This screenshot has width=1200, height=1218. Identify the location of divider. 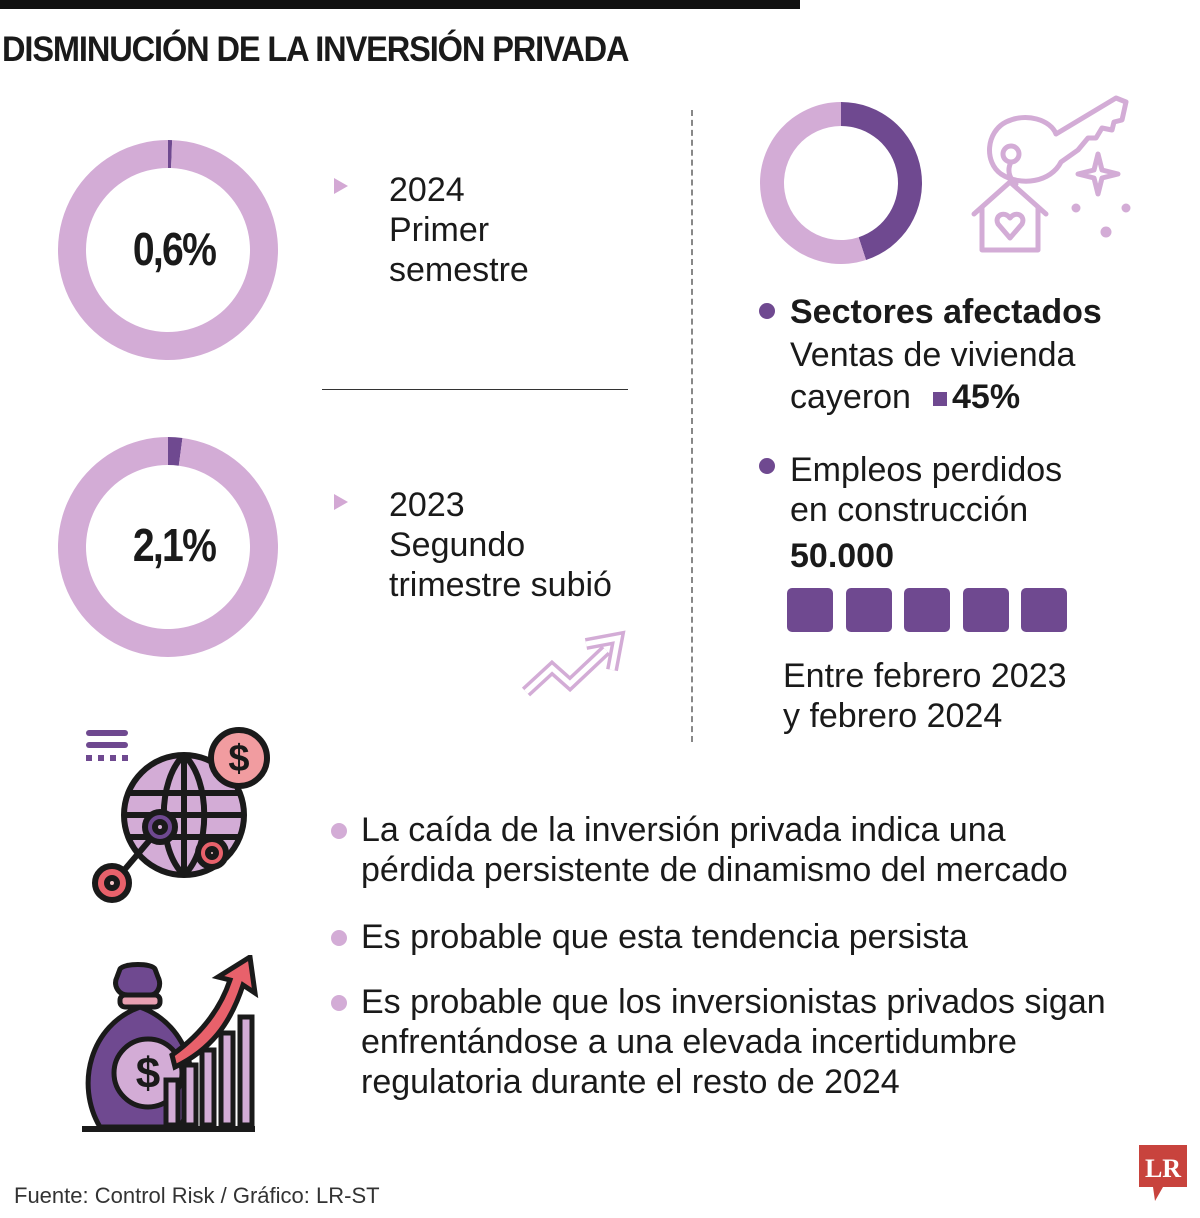
(475, 389).